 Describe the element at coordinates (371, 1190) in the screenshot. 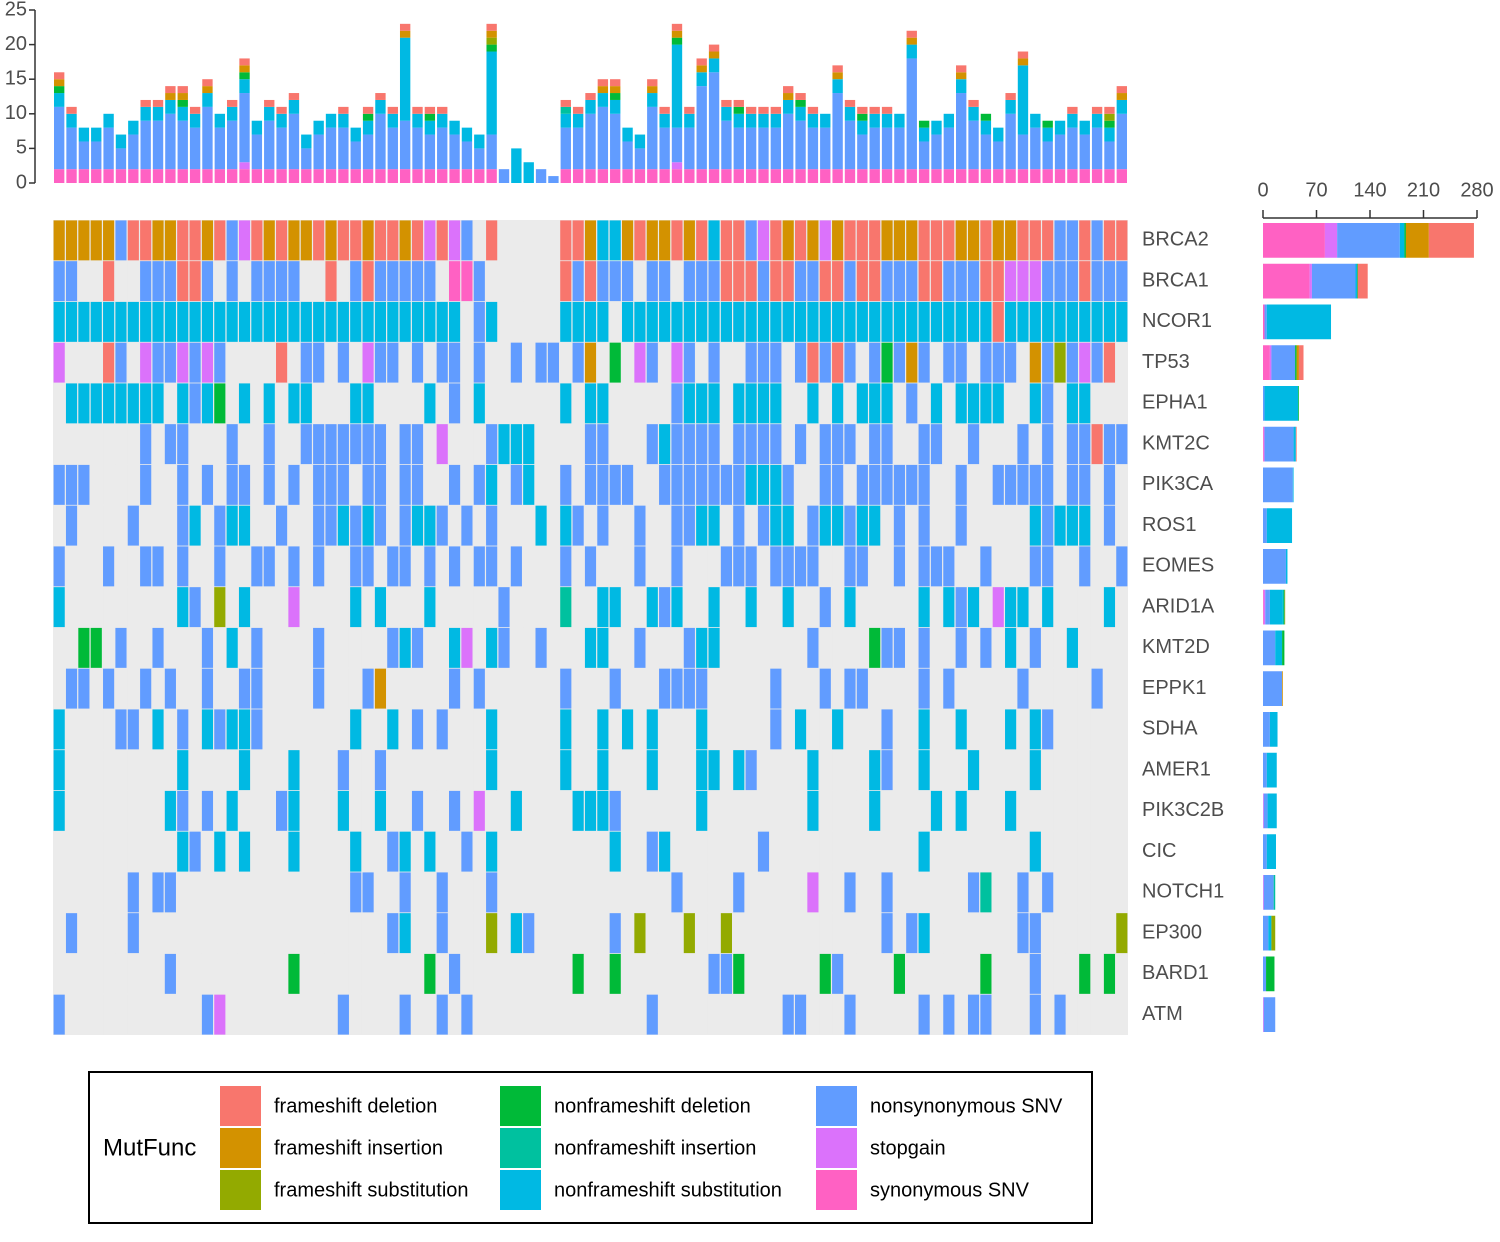

I see `legend-label: frameshift substitution` at that location.